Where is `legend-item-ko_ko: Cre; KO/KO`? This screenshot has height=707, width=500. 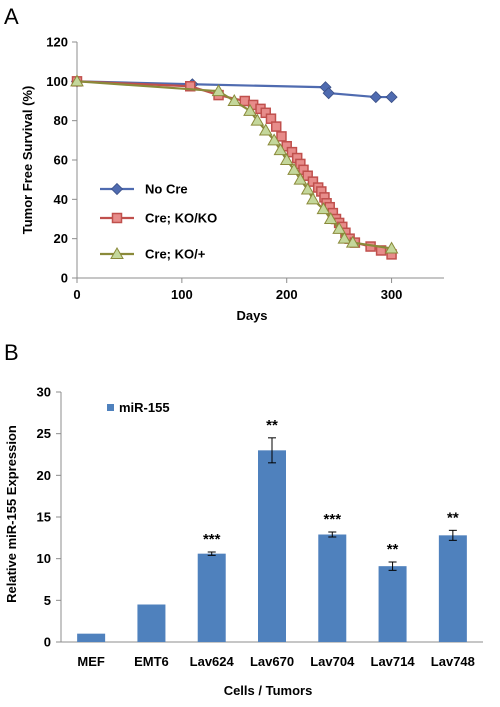
legend-item-ko_ko: Cre; KO/KO is located at coordinates (158, 218).